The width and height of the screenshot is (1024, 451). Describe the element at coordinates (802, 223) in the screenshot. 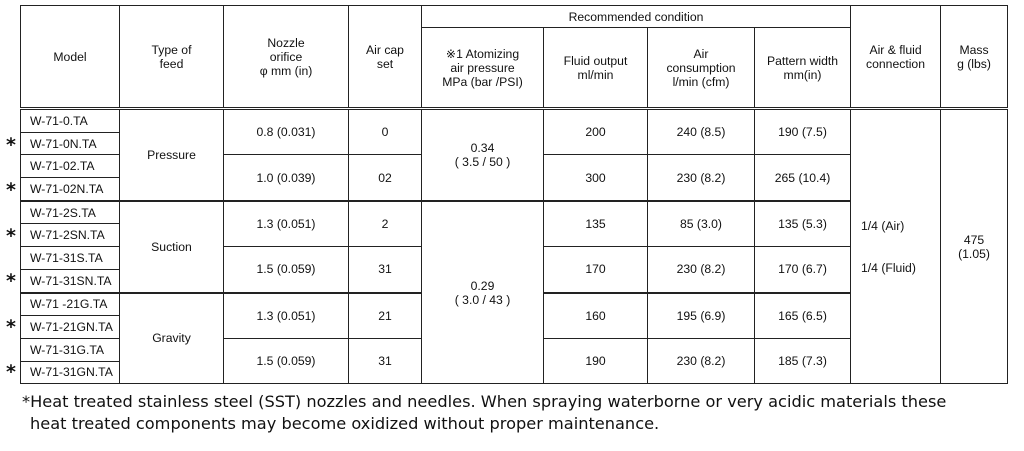

I see `pattern-width-cell: 135 (5.3)` at that location.